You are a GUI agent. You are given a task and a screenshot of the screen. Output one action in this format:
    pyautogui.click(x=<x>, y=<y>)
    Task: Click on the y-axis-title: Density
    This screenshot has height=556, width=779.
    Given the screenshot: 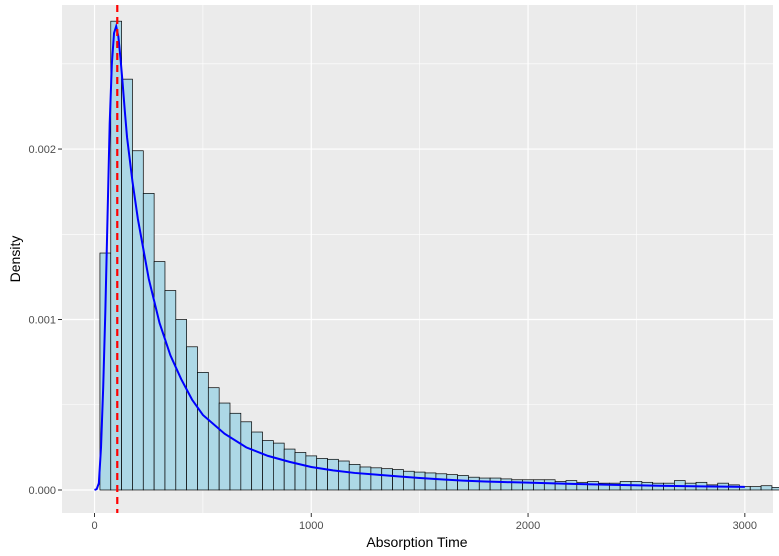 What is the action you would take?
    pyautogui.click(x=15, y=259)
    